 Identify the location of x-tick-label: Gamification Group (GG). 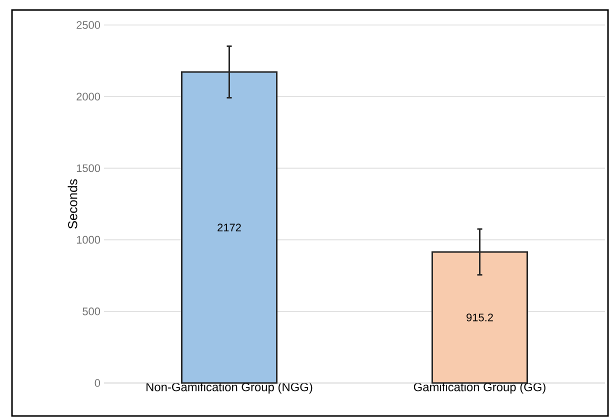
(480, 388).